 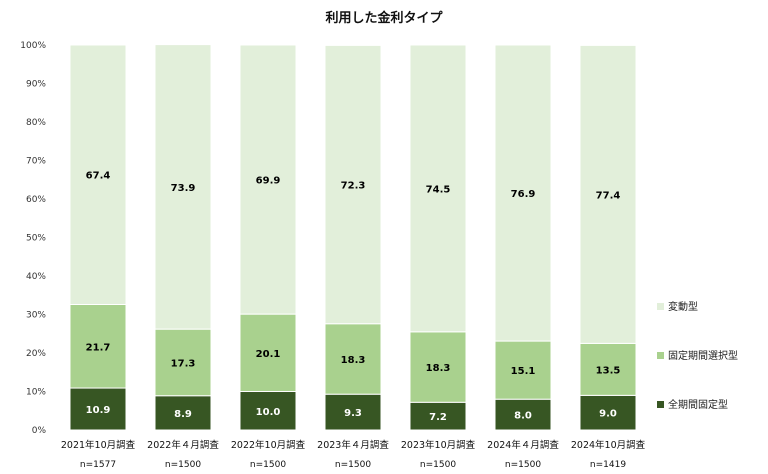 I want to click on data-label: 7.2, so click(x=438, y=417).